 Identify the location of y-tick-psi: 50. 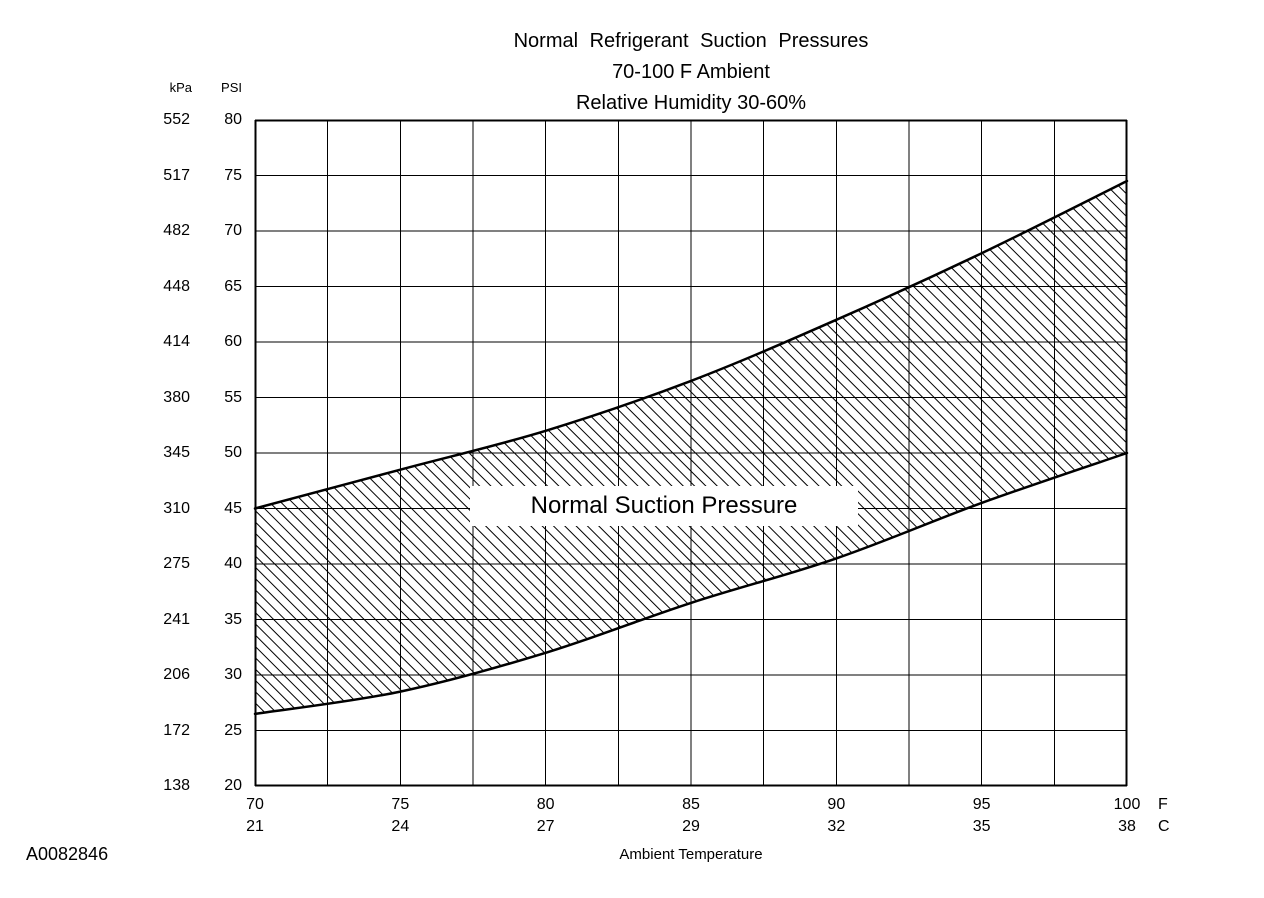
(233, 452).